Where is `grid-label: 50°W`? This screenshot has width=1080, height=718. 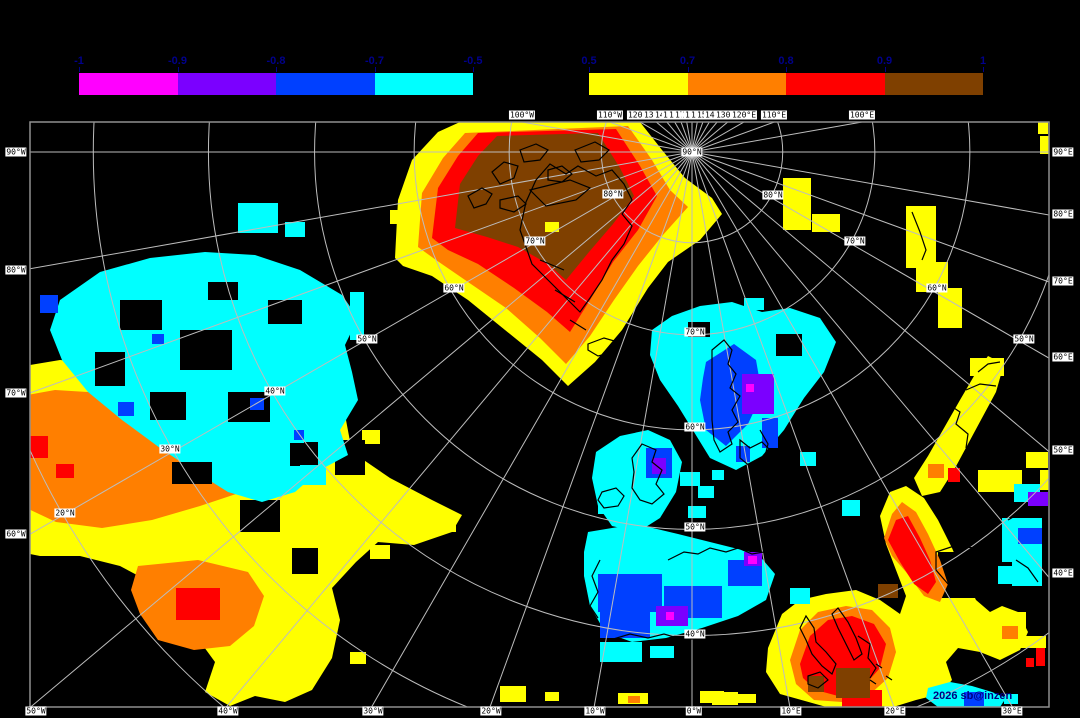
grid-label: 50°W is located at coordinates (36, 711).